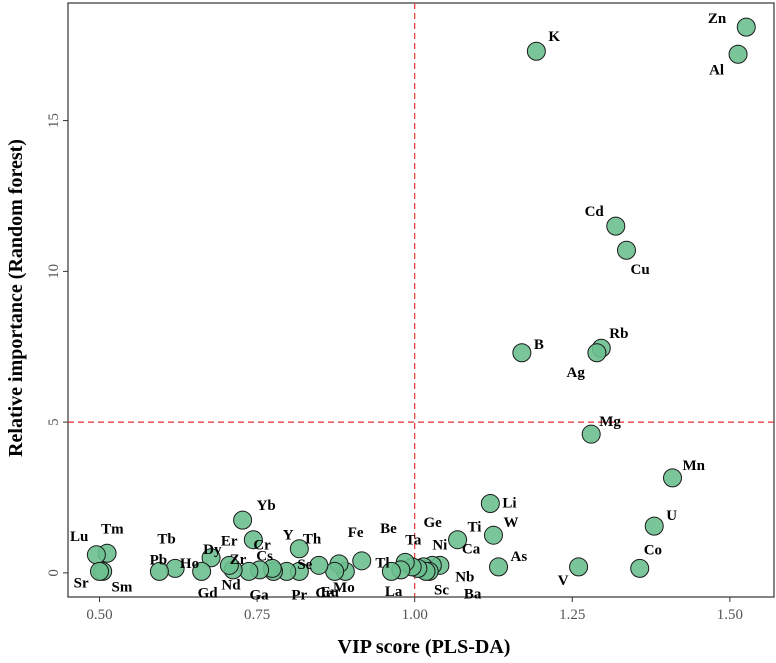 The image size is (776, 663). I want to click on y-tick-label: 15, so click(54, 120).